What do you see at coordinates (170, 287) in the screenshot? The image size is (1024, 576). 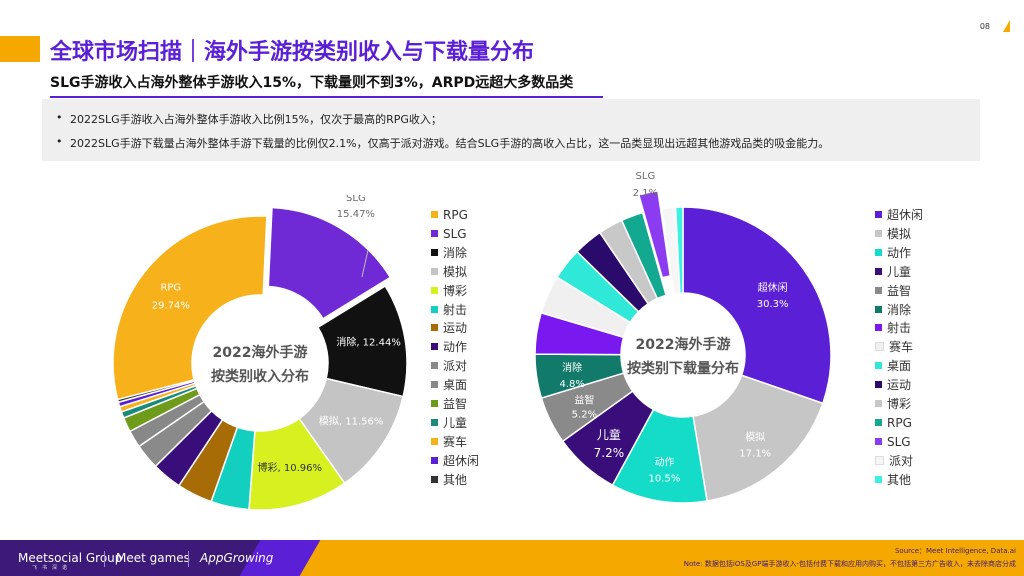 I see `slice-label-rpg: RPG` at bounding box center [170, 287].